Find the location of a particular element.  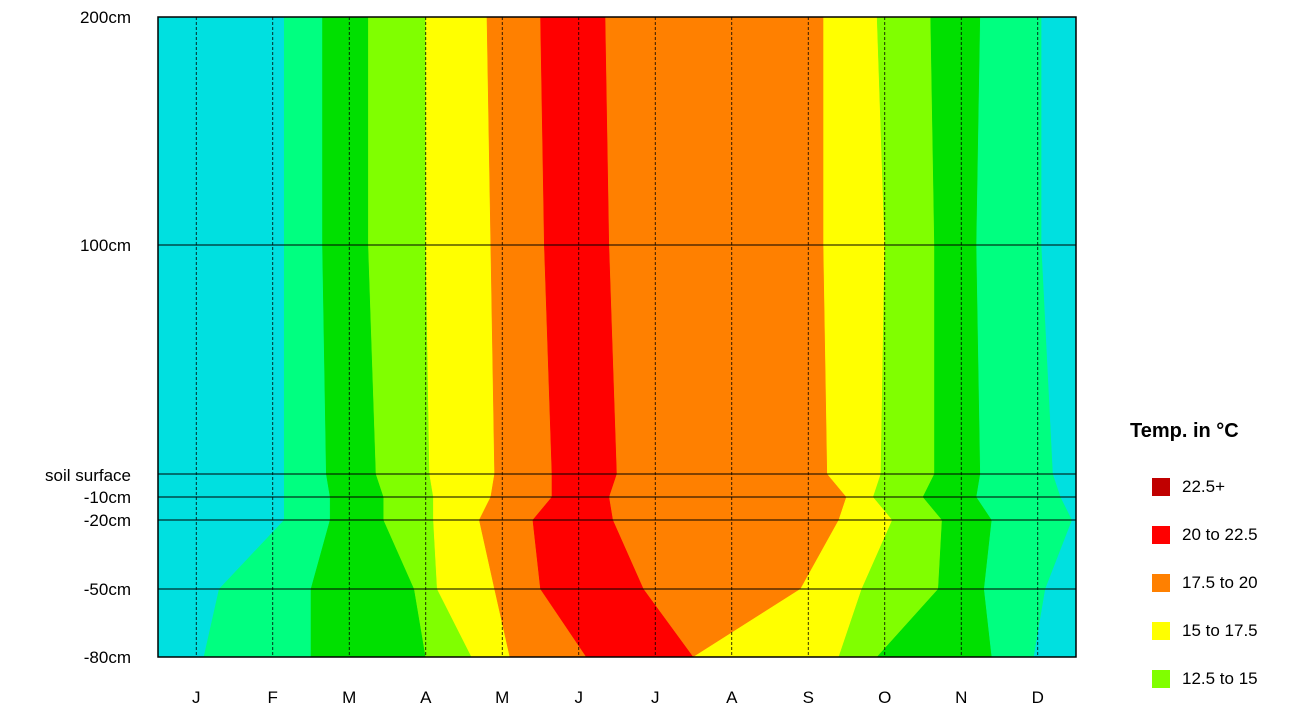

y-tick-label: -20cm is located at coordinates (107, 520).